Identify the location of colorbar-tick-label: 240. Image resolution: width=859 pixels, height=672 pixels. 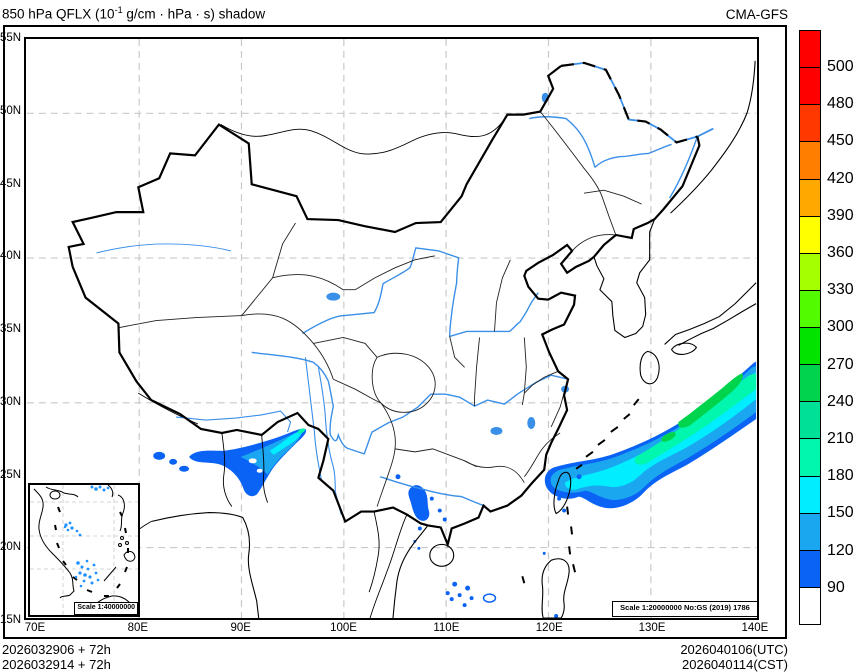
(840, 401).